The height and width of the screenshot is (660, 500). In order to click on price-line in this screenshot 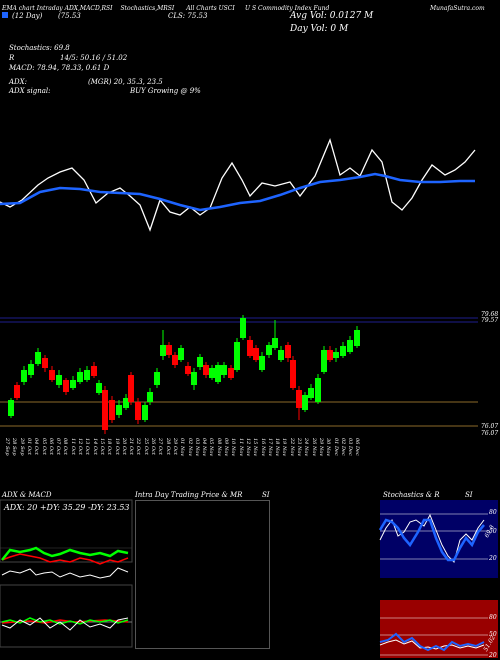, I will do `click(238, 185)`.